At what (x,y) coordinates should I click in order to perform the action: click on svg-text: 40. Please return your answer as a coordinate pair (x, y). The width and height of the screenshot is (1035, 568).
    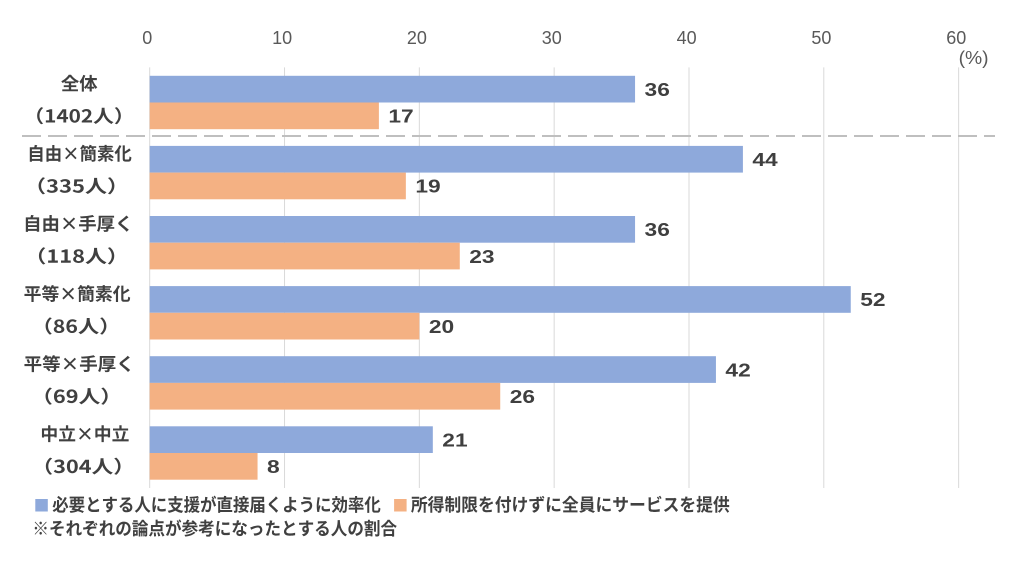
    Looking at the image, I should click on (687, 38).